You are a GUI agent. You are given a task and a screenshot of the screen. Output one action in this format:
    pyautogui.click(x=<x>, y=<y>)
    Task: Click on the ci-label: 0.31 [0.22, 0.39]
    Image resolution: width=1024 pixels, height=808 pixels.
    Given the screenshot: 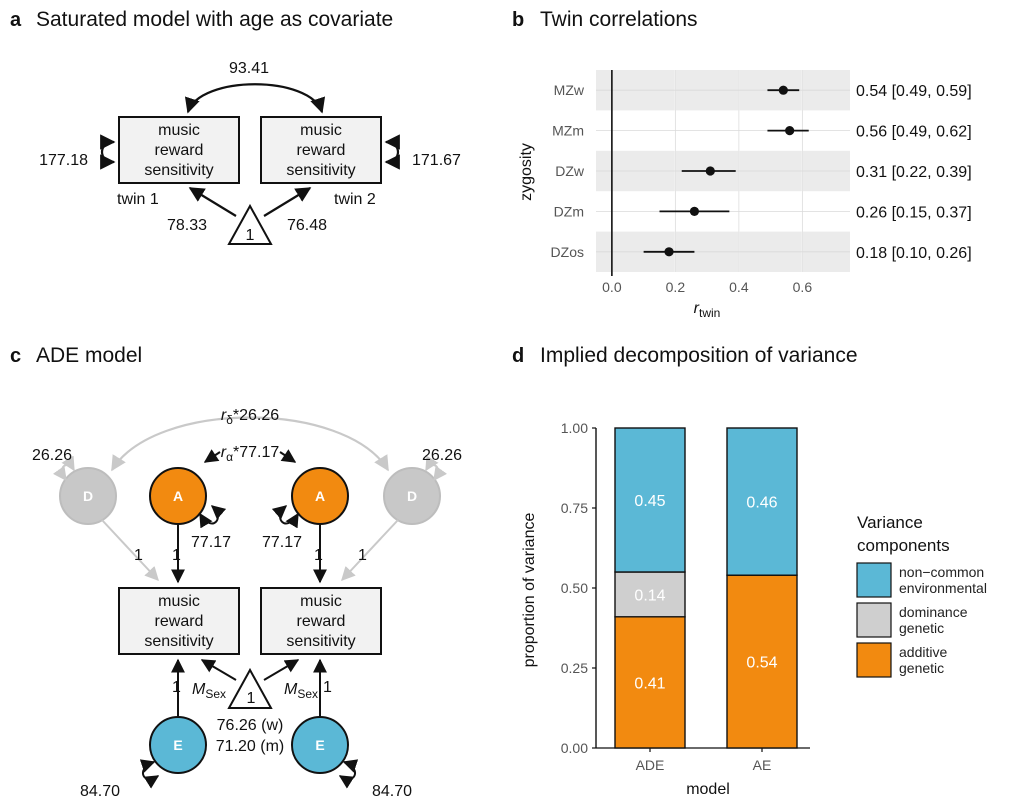 What is the action you would take?
    pyautogui.click(x=914, y=172)
    